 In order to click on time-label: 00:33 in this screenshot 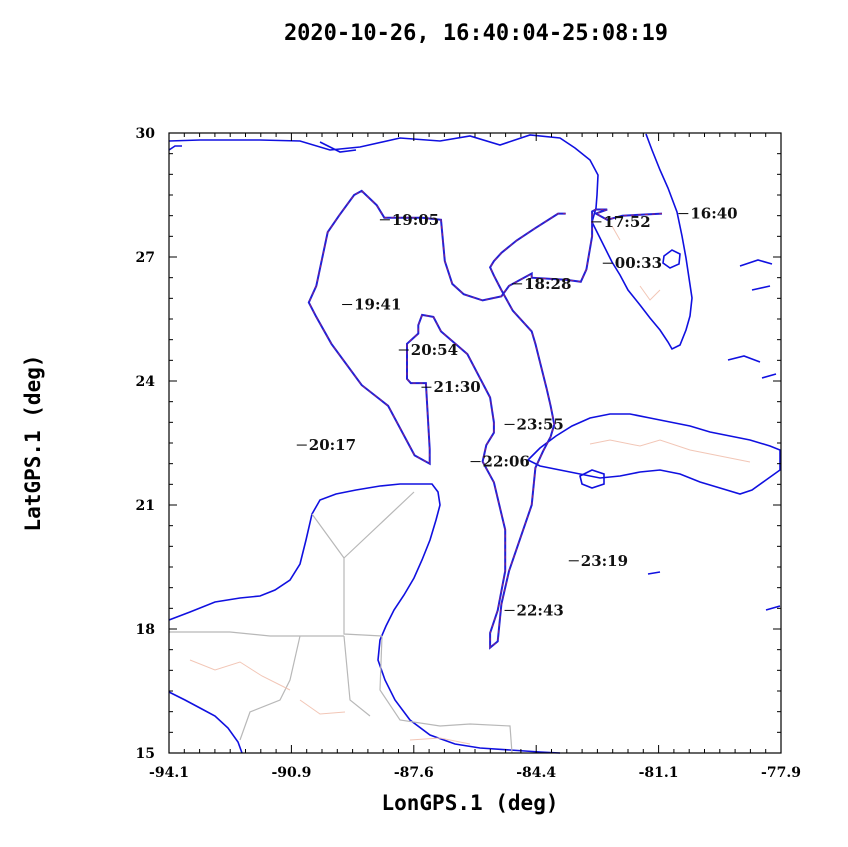, I will do `click(638, 263)`.